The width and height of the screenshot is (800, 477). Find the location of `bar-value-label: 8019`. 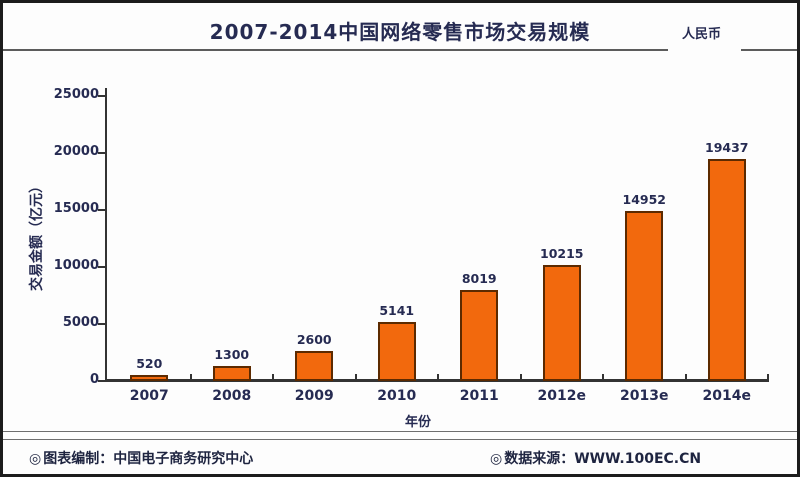

bar-value-label: 8019 is located at coordinates (479, 278).